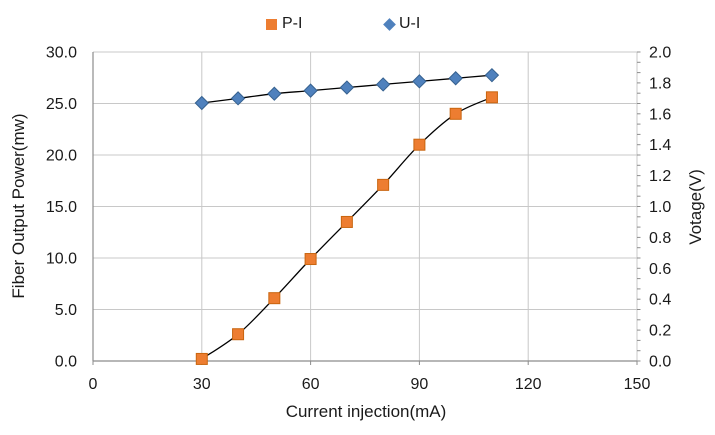 The width and height of the screenshot is (715, 435). I want to click on pi-square-legend-icon, so click(271, 24).